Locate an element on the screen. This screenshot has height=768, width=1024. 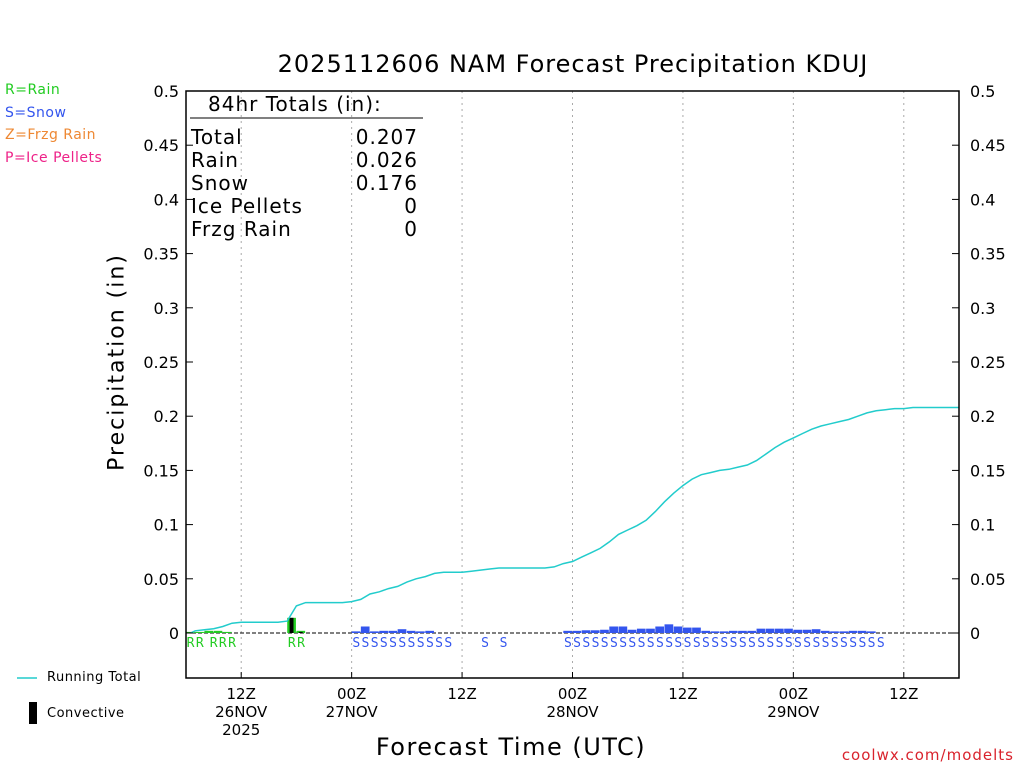
totals-header: 84hr Totals (in): is located at coordinates (295, 104).